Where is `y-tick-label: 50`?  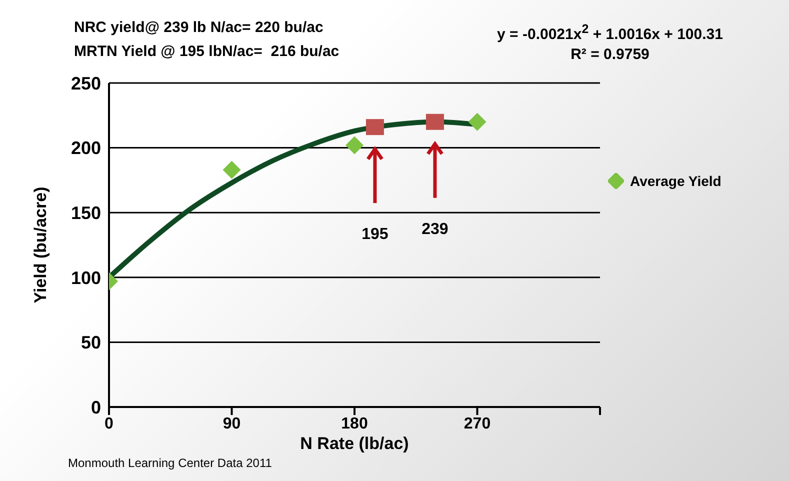
y-tick-label: 50 is located at coordinates (90, 342).